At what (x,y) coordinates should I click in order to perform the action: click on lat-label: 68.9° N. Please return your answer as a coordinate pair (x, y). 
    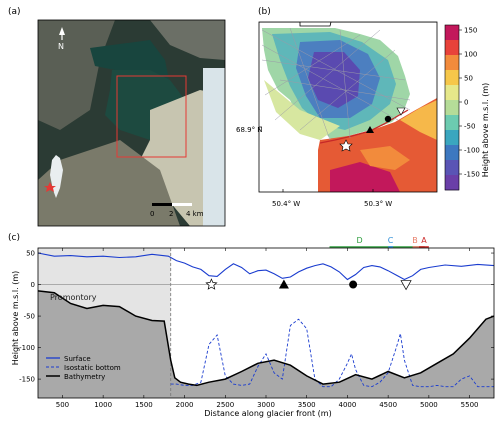
    Looking at the image, I should click on (249, 130).